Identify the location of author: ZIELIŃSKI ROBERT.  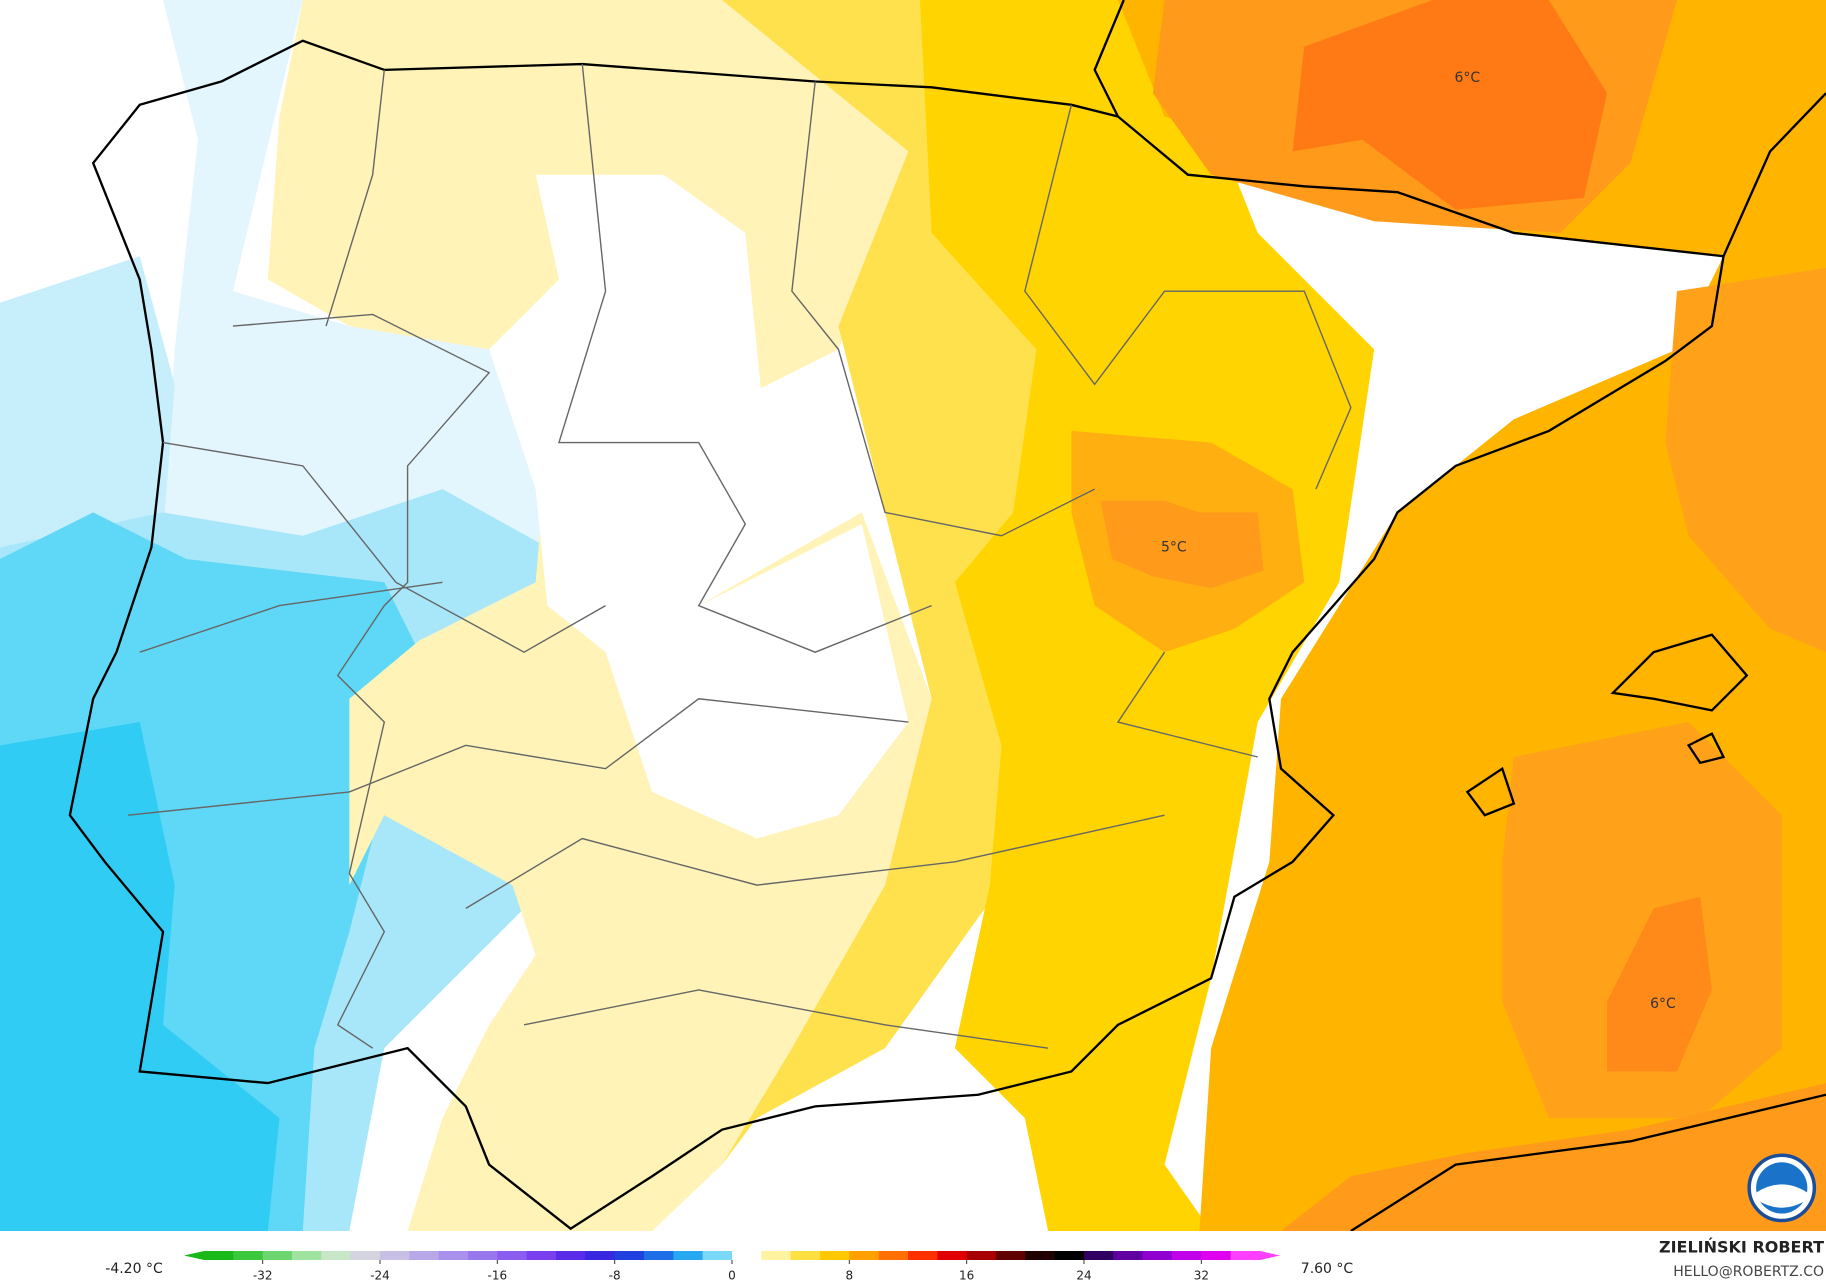
(1741, 1247).